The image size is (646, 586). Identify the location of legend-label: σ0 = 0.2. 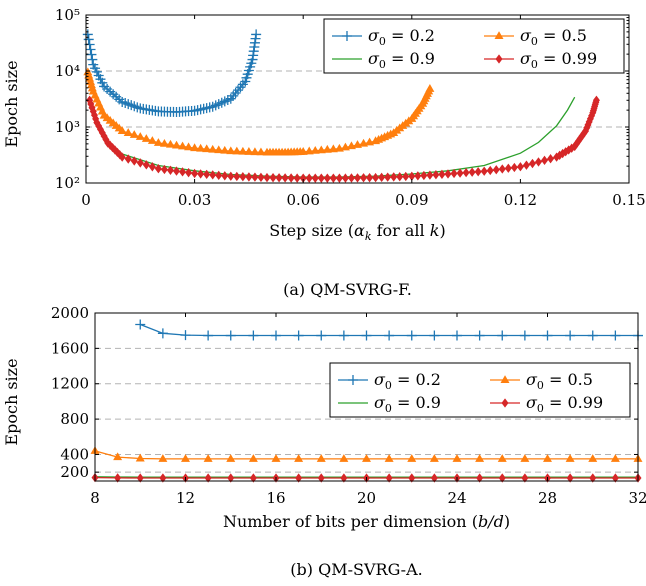
(401, 37).